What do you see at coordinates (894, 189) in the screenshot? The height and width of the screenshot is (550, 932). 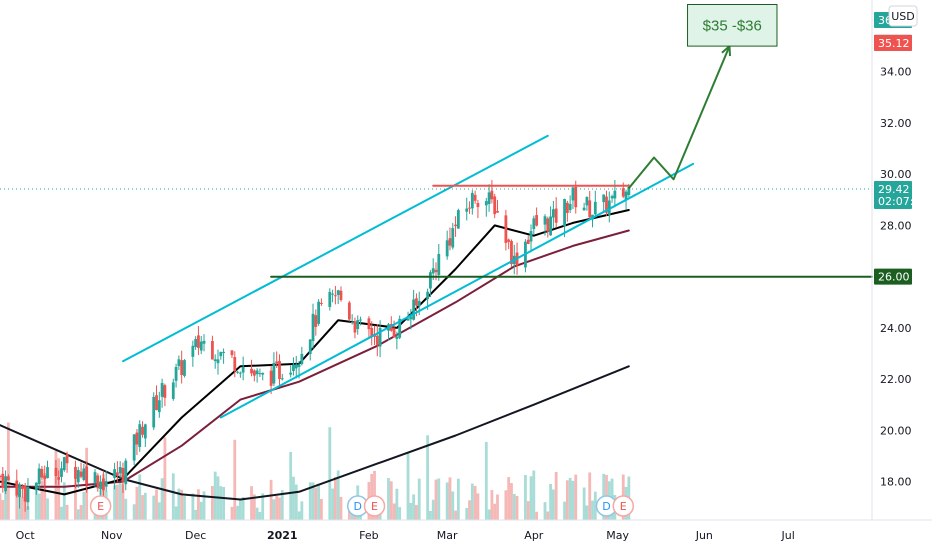 I see `price-badge-label: 29.42` at bounding box center [894, 189].